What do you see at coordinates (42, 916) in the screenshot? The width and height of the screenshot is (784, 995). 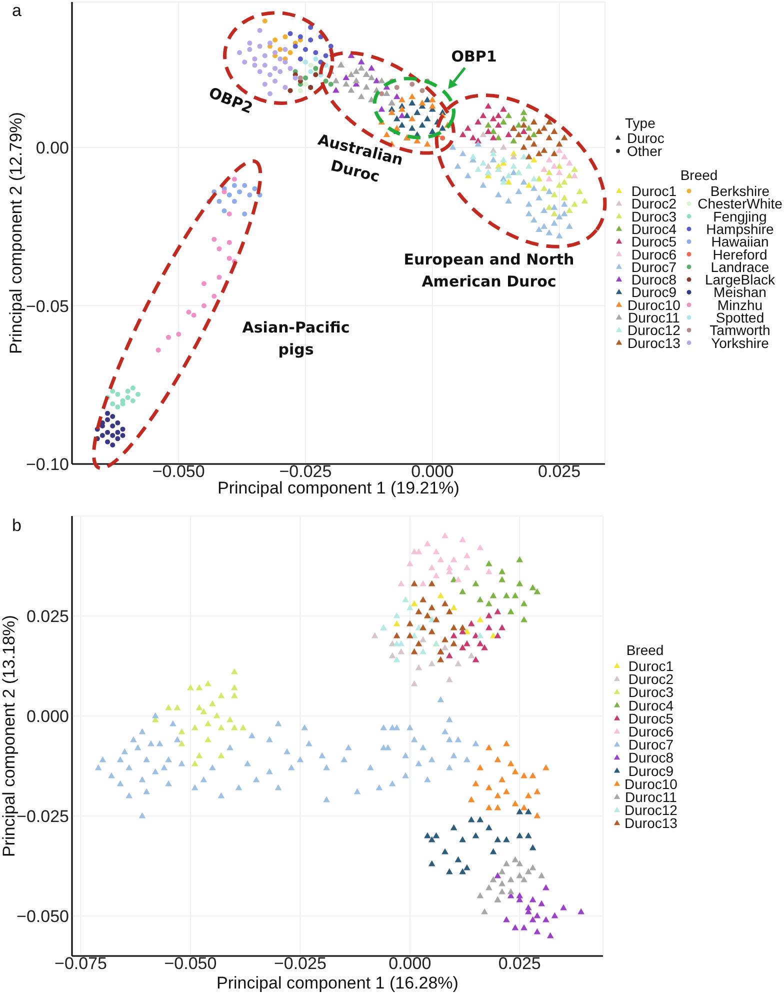 I see `y-tick-label: −0.050` at bounding box center [42, 916].